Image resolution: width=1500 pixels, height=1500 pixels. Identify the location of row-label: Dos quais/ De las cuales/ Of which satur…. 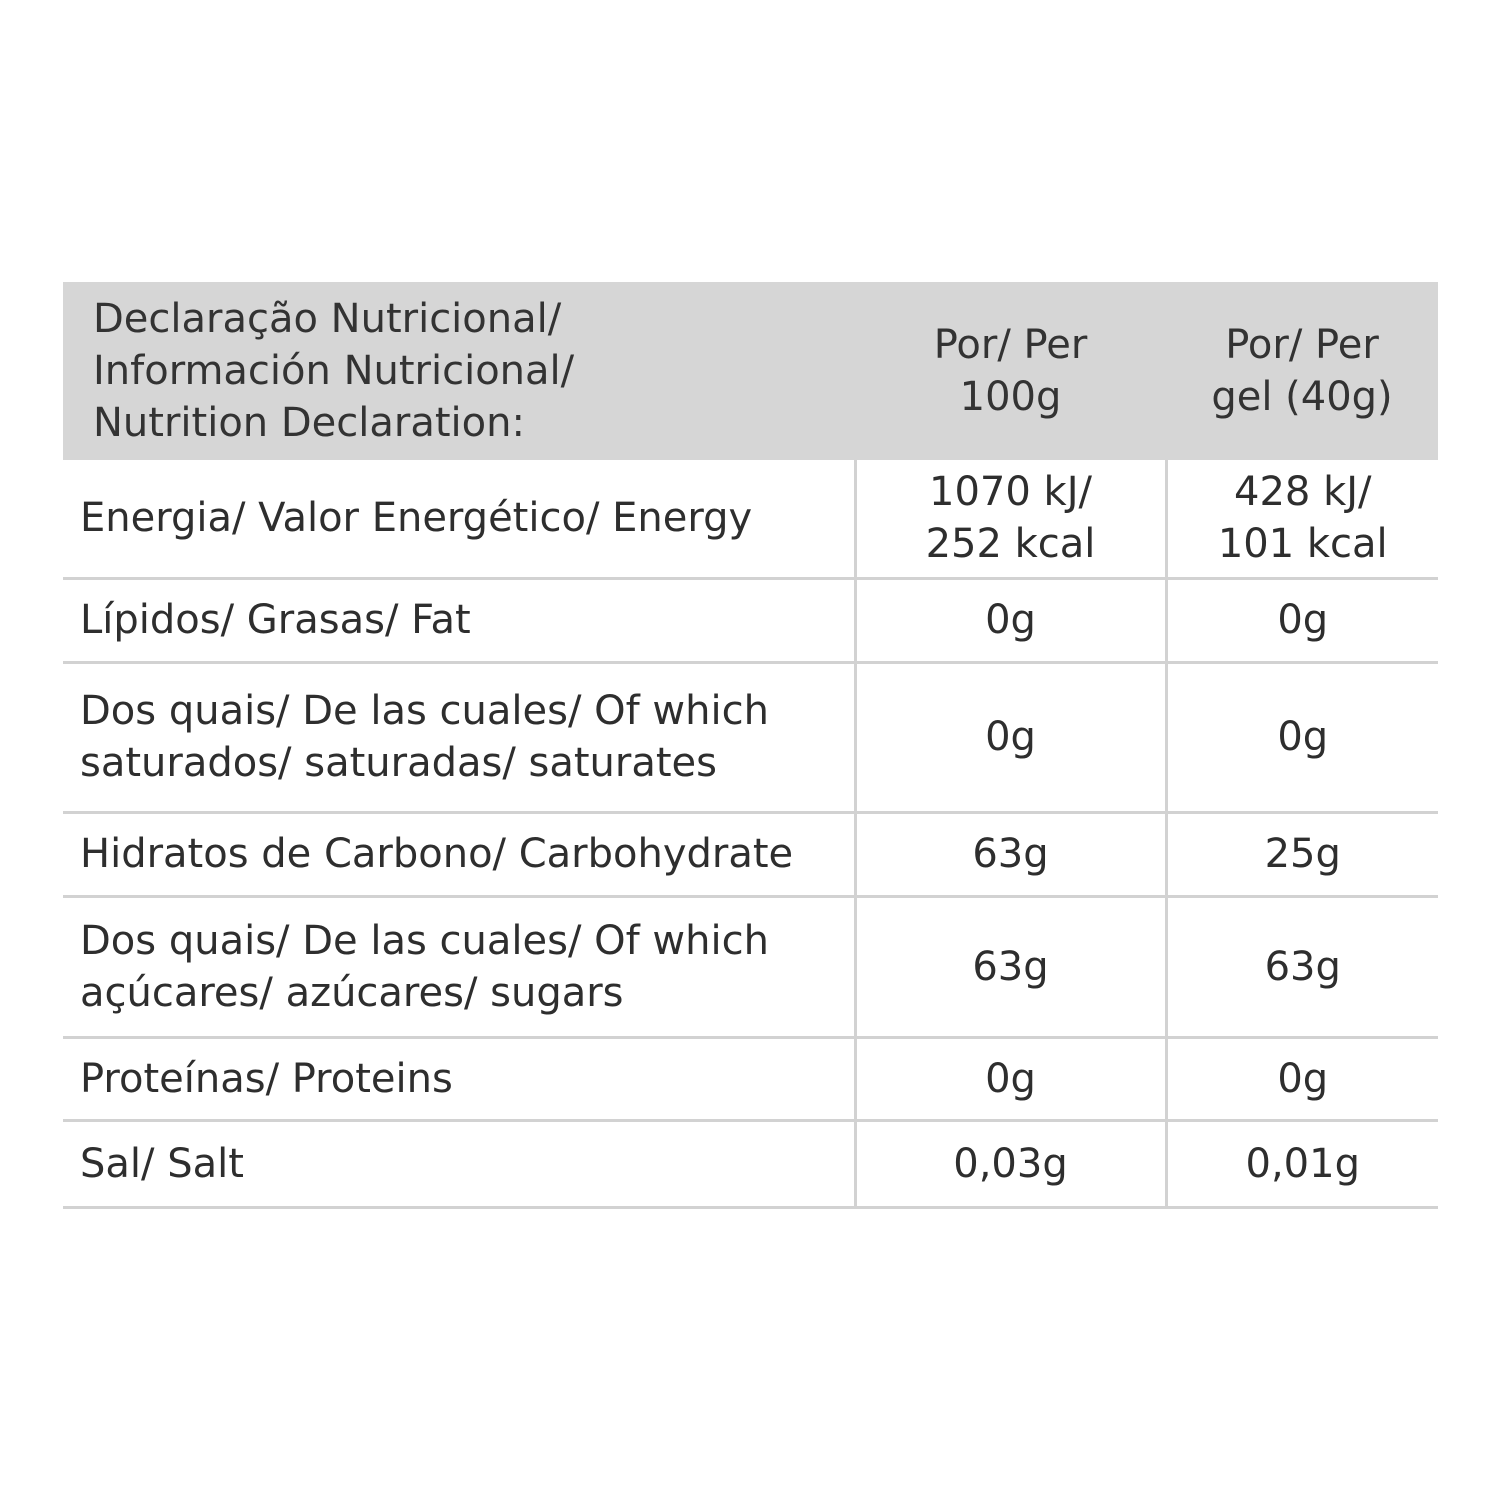
(459, 738).